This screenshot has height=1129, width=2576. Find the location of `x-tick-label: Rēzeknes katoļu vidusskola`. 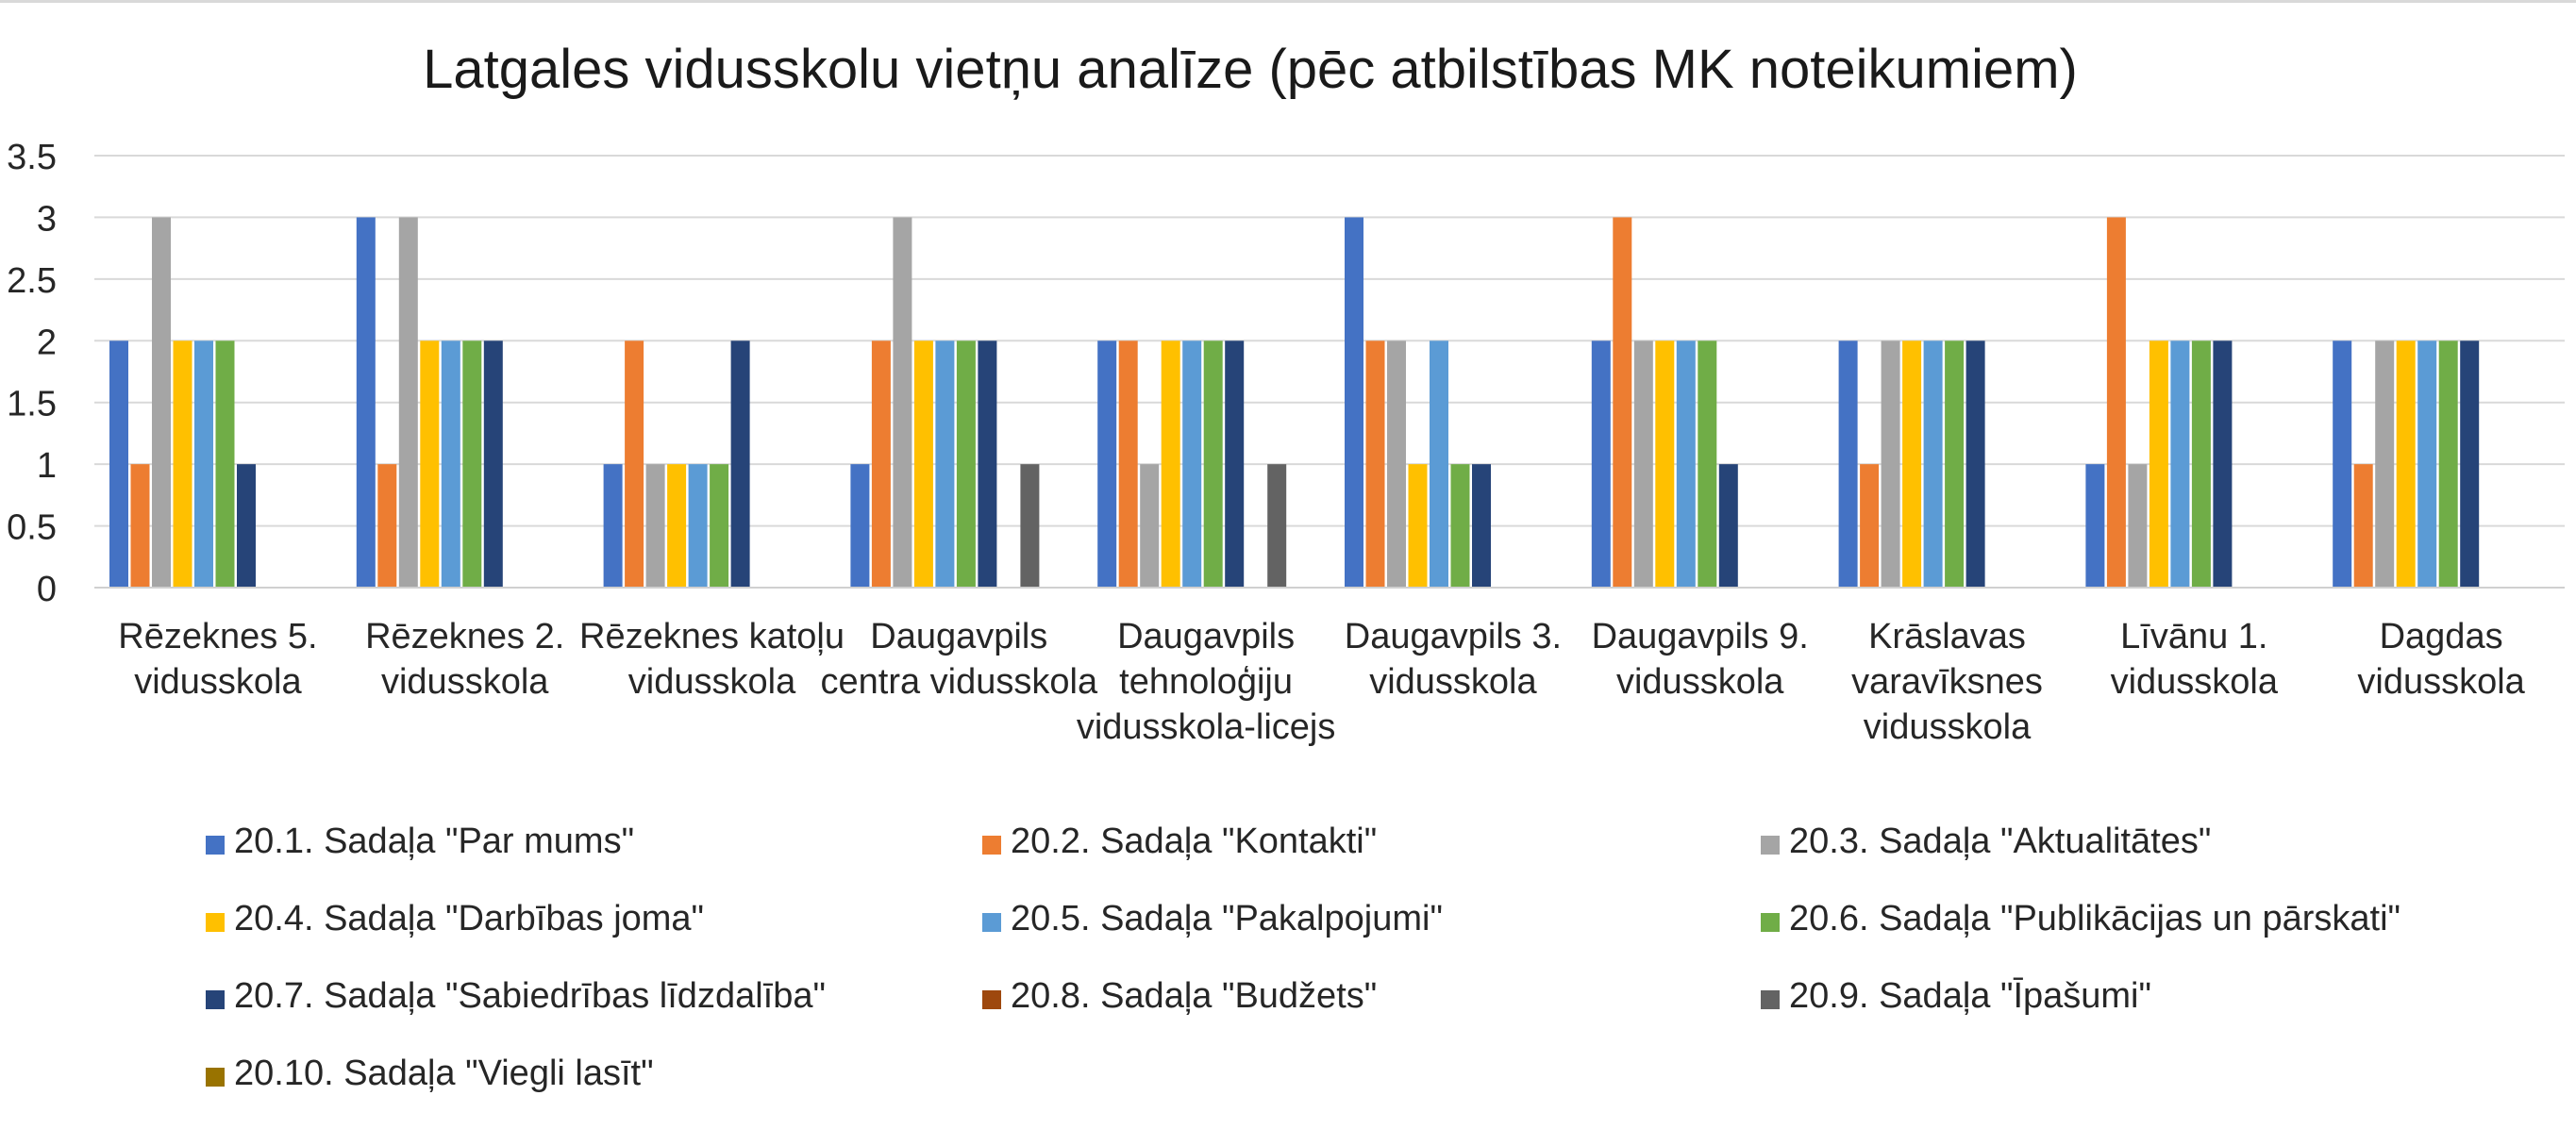

x-tick-label: Rēzeknes katoļu vidusskola is located at coordinates (712, 659).